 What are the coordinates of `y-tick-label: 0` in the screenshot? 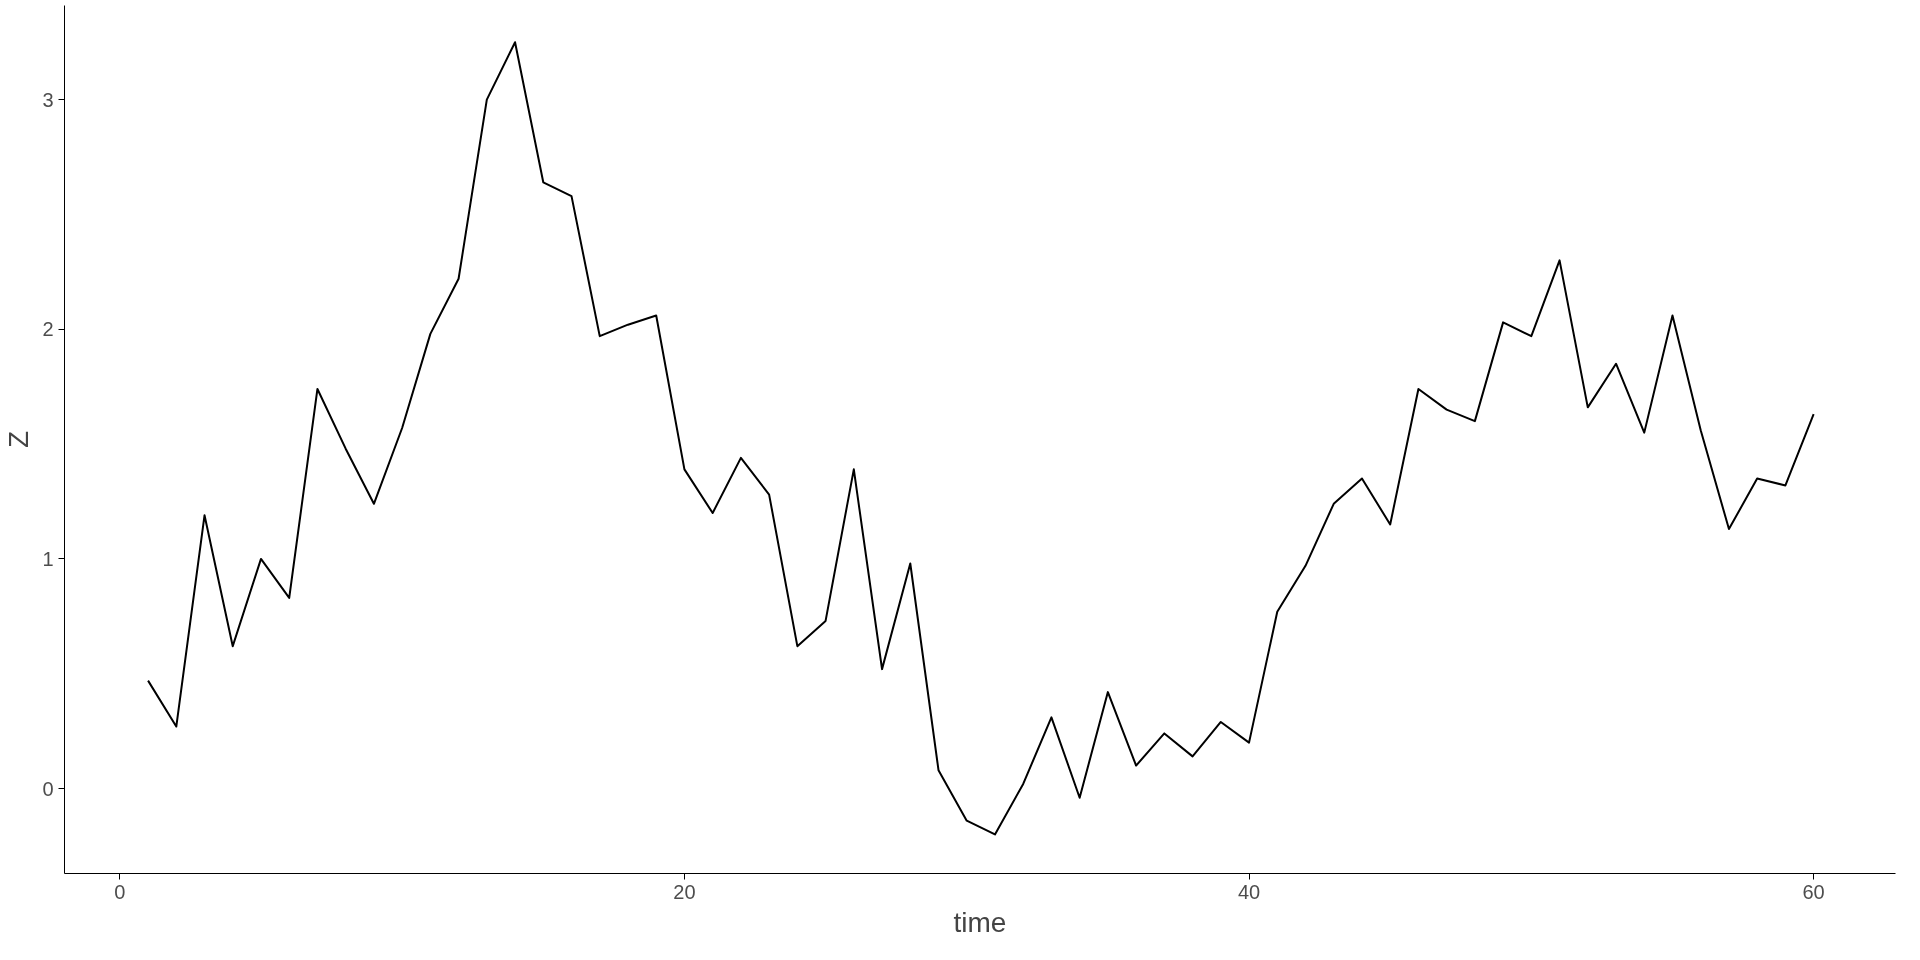 It's located at (48, 788).